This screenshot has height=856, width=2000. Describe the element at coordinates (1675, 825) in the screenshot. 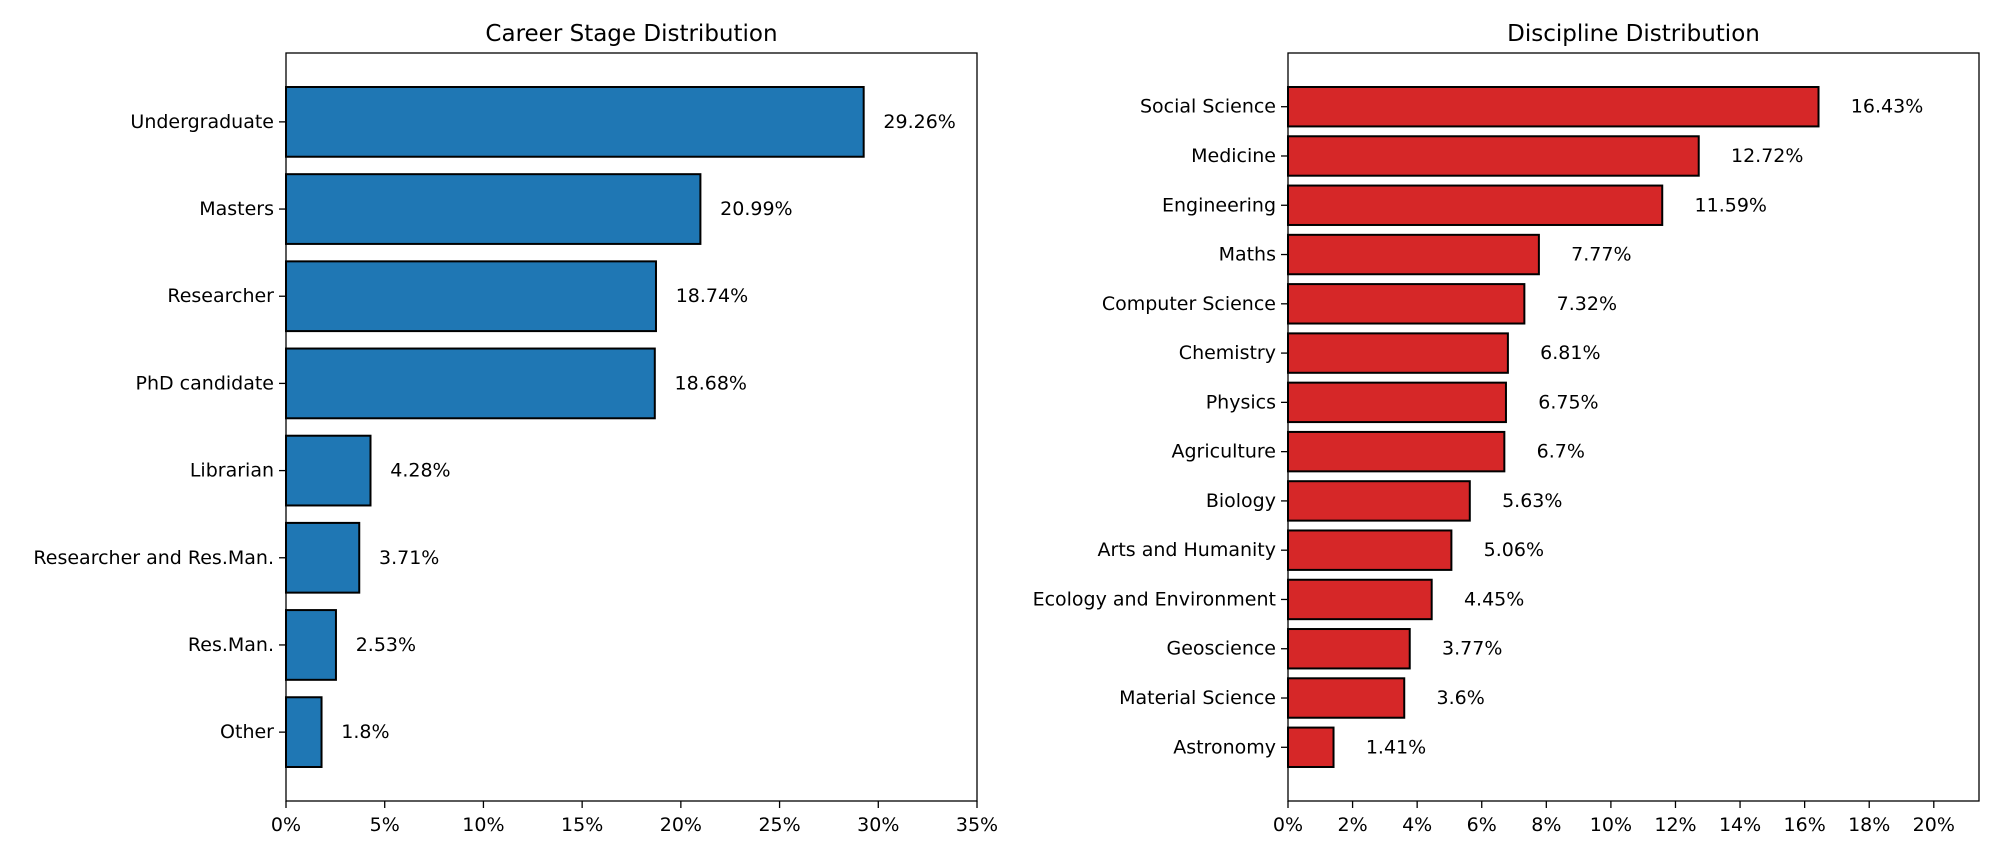

I see `x-tick-label: 12%` at that location.